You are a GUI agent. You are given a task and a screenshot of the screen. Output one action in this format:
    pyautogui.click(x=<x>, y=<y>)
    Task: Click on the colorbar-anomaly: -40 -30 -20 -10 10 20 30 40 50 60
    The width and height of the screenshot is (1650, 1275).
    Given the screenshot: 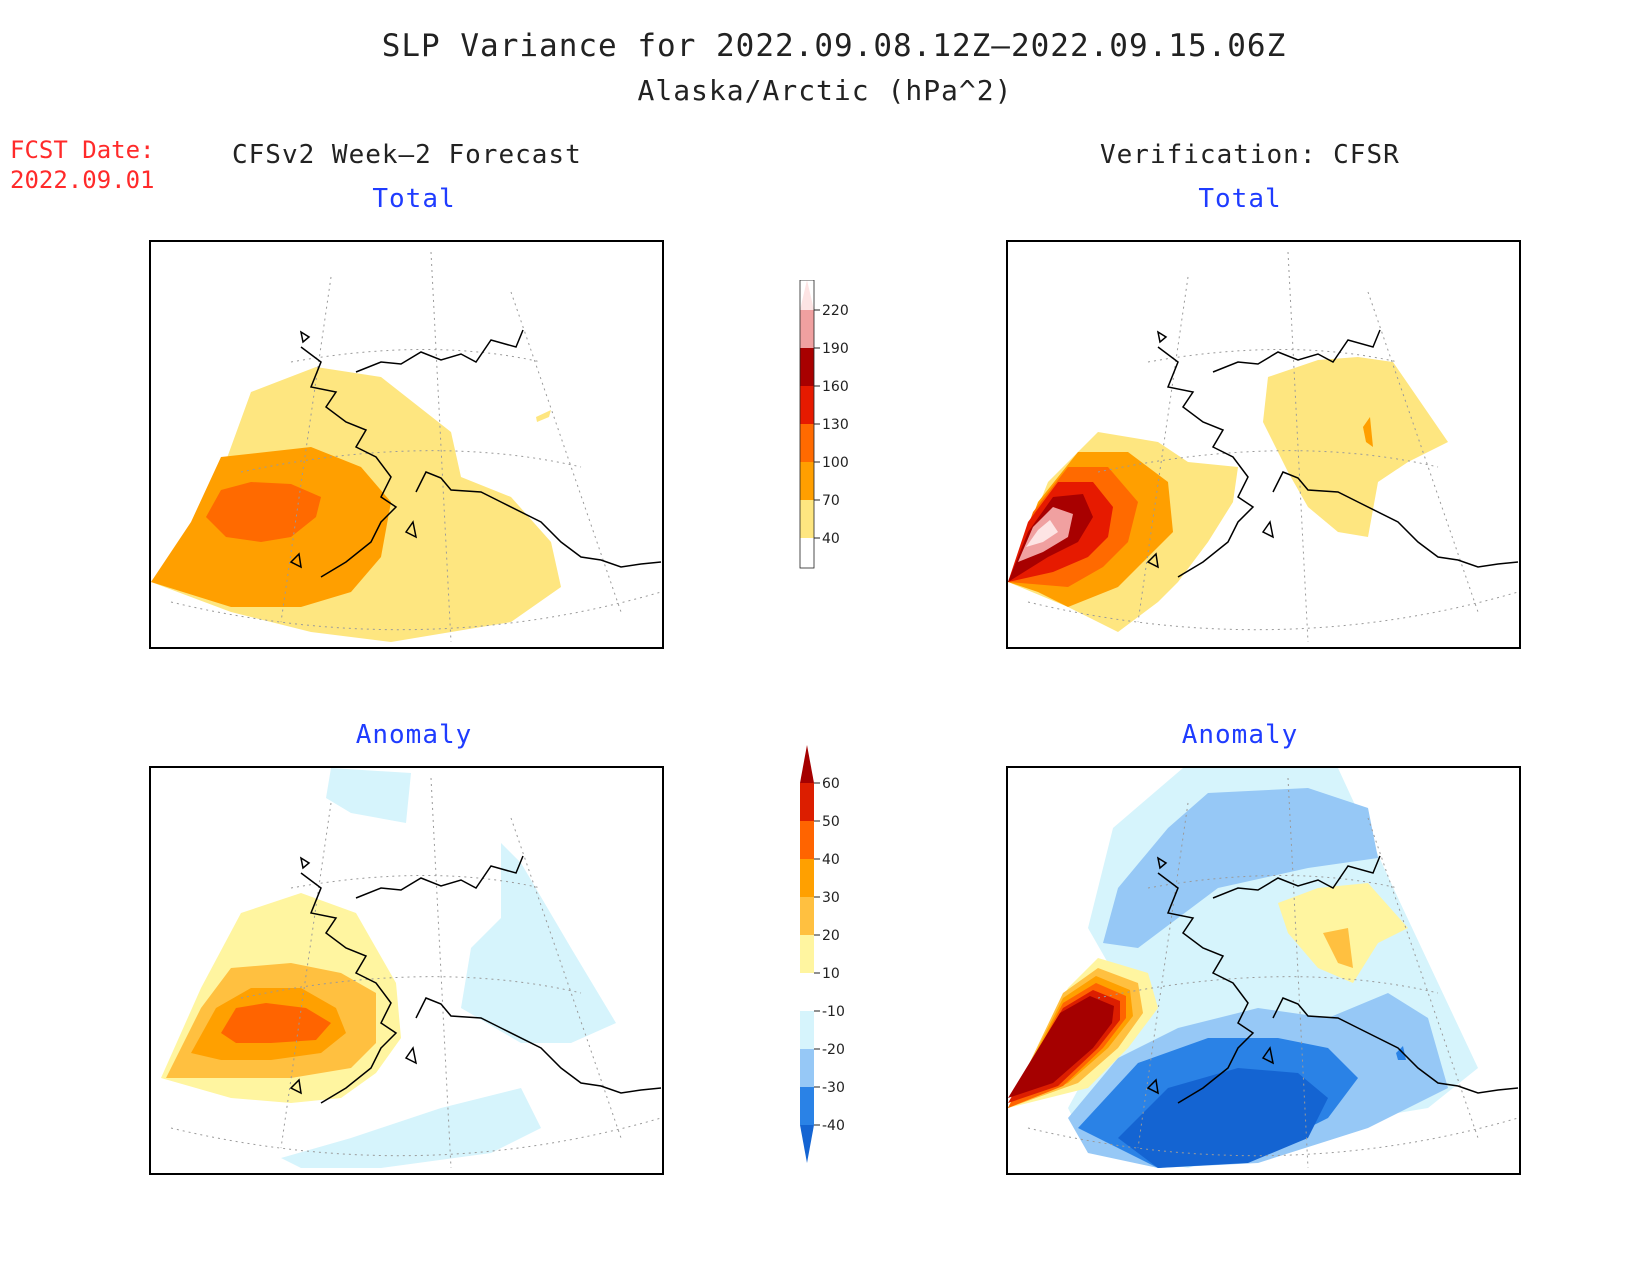 What is the action you would take?
    pyautogui.click(x=822, y=954)
    